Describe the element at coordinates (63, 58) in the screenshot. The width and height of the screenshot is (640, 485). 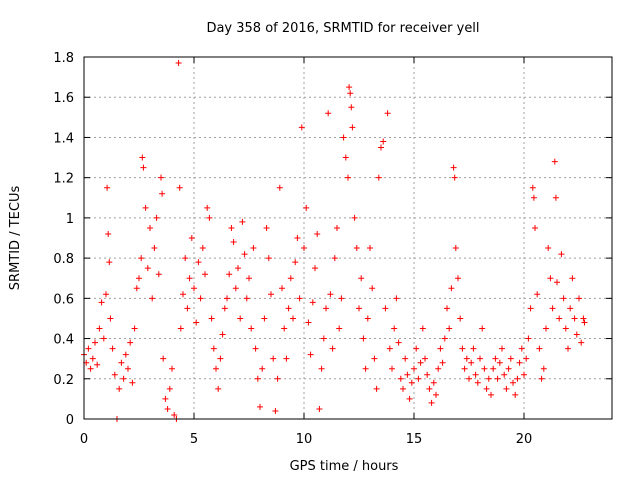
I see `y-tick-label: 1.8` at that location.